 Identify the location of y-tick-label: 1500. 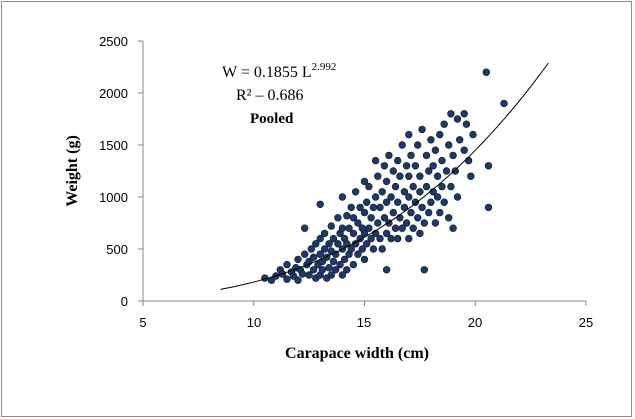
(113, 145).